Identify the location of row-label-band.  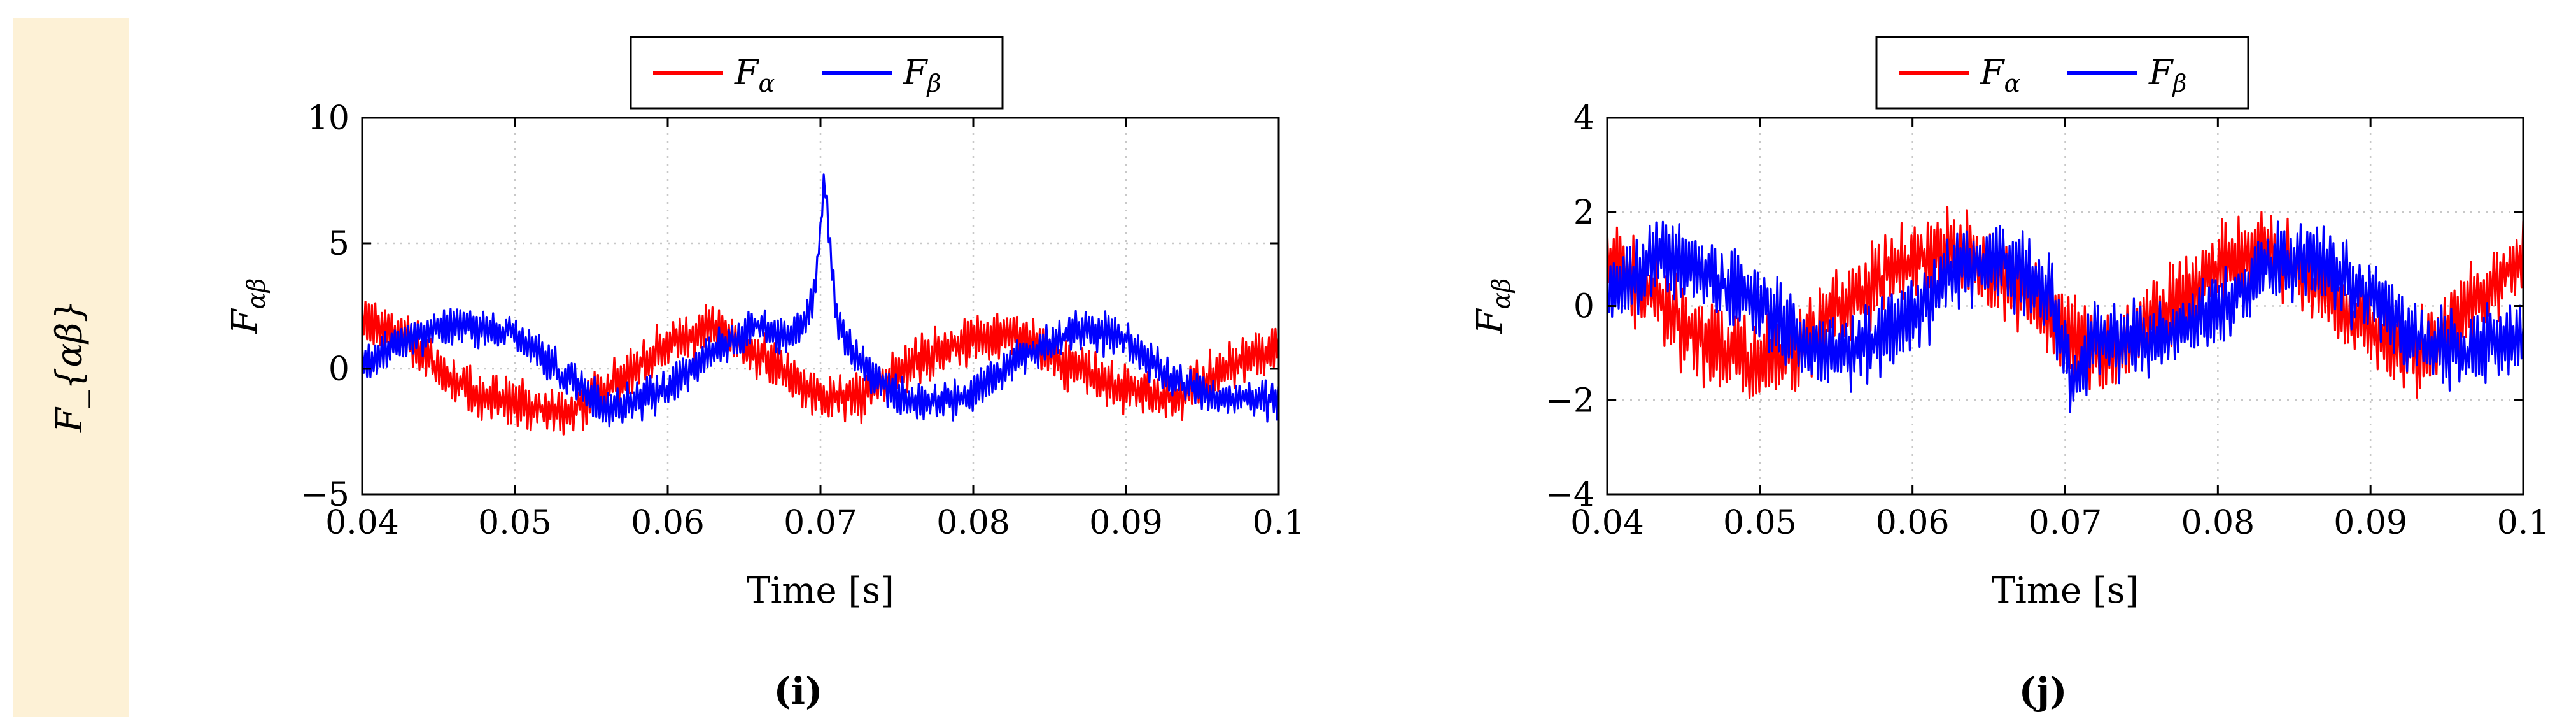
(71, 367).